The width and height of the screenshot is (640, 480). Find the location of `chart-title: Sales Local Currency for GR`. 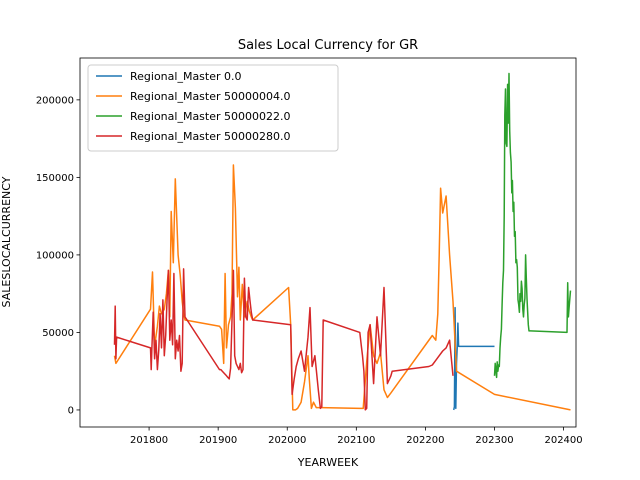

chart-title: Sales Local Currency for GR is located at coordinates (328, 45).